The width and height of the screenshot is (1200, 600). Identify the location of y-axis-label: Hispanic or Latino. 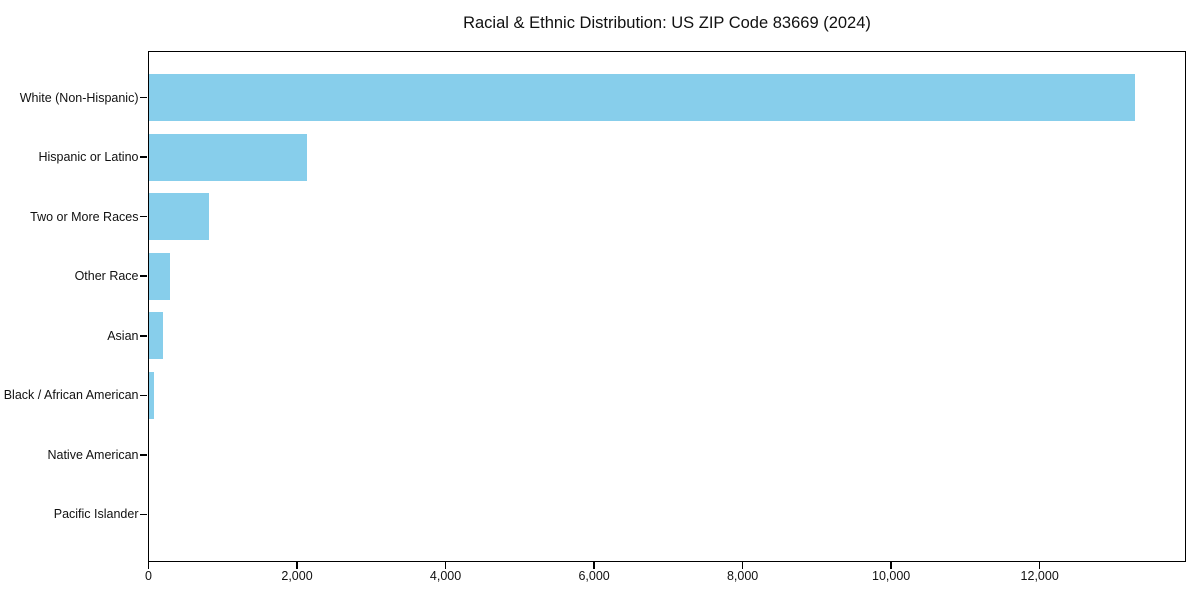
(88, 157).